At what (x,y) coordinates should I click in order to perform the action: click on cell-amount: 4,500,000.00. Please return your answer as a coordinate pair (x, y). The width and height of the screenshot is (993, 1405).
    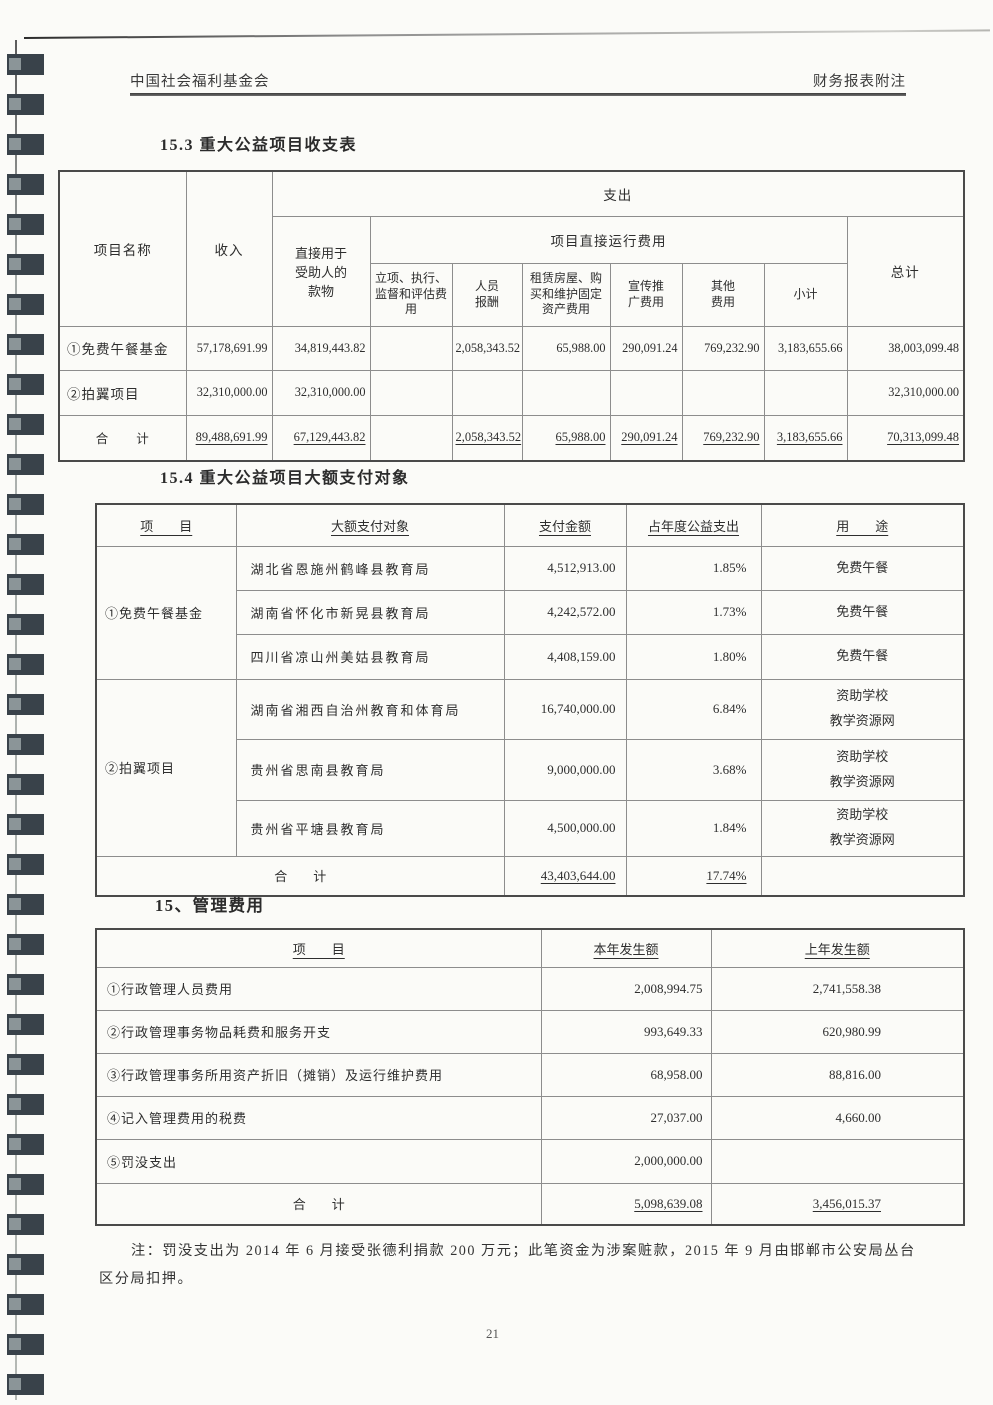
    Looking at the image, I should click on (565, 828).